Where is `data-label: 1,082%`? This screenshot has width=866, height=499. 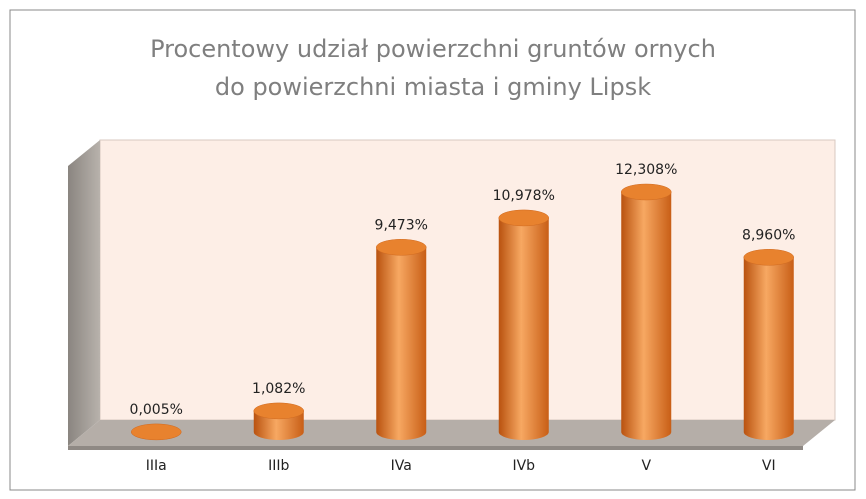
data-label: 1,082% is located at coordinates (278, 389).